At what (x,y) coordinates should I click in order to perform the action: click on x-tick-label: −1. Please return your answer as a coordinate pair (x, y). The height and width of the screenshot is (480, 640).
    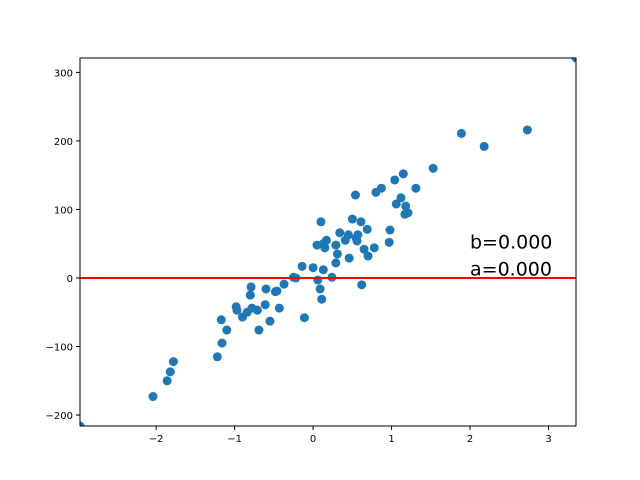
    Looking at the image, I should click on (234, 439).